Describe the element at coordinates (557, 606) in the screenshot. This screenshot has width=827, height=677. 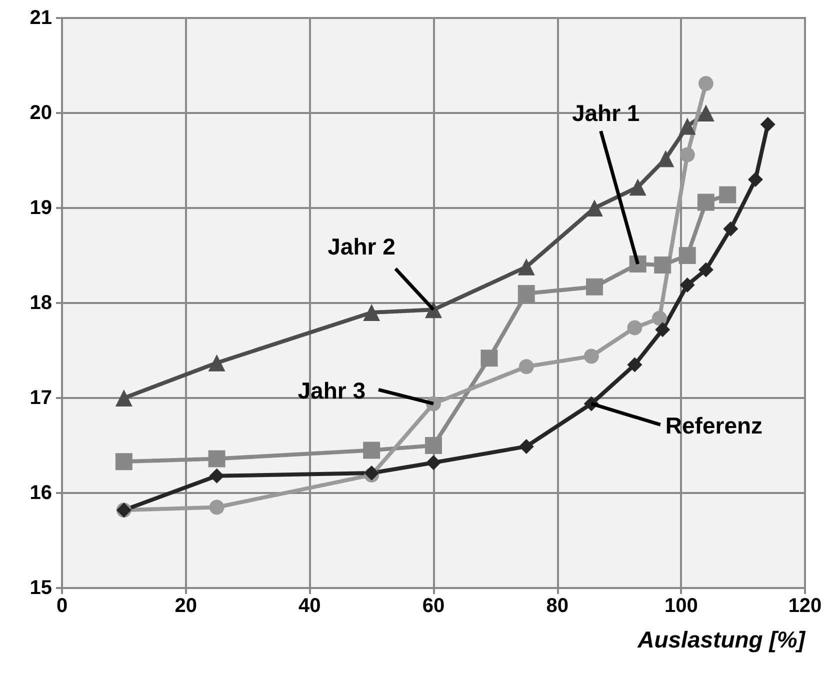
I see `x-tick-label: 80` at that location.